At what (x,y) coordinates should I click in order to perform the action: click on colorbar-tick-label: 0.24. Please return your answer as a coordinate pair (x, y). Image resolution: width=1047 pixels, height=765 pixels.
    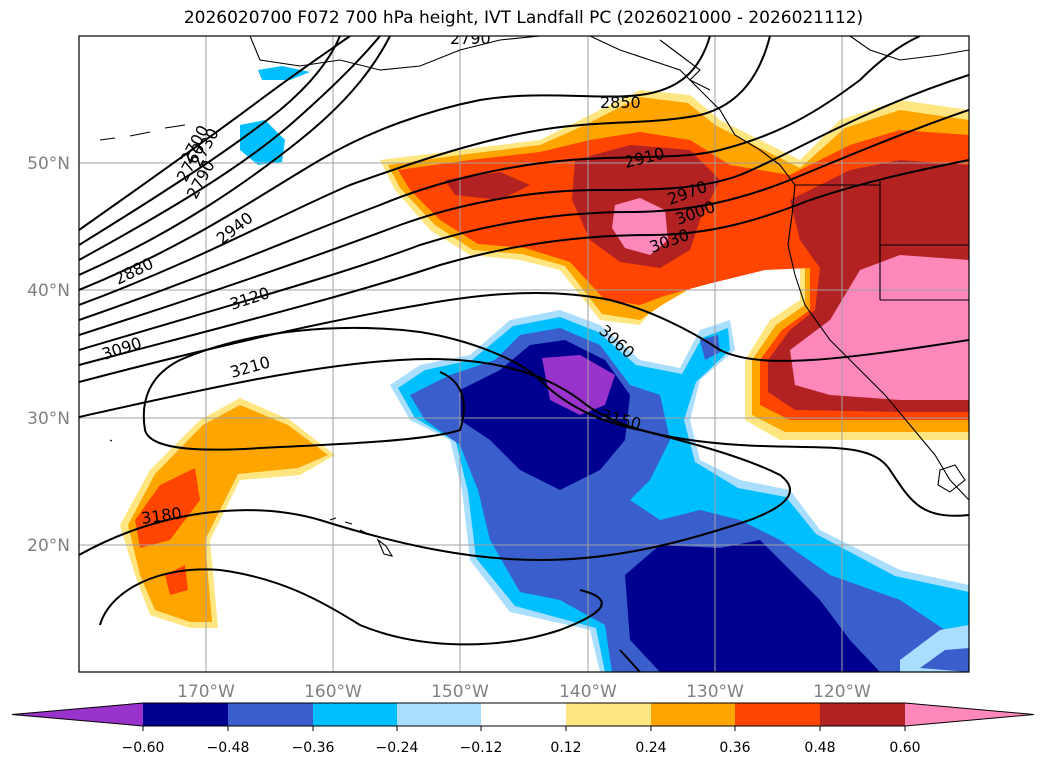
    Looking at the image, I should click on (650, 748).